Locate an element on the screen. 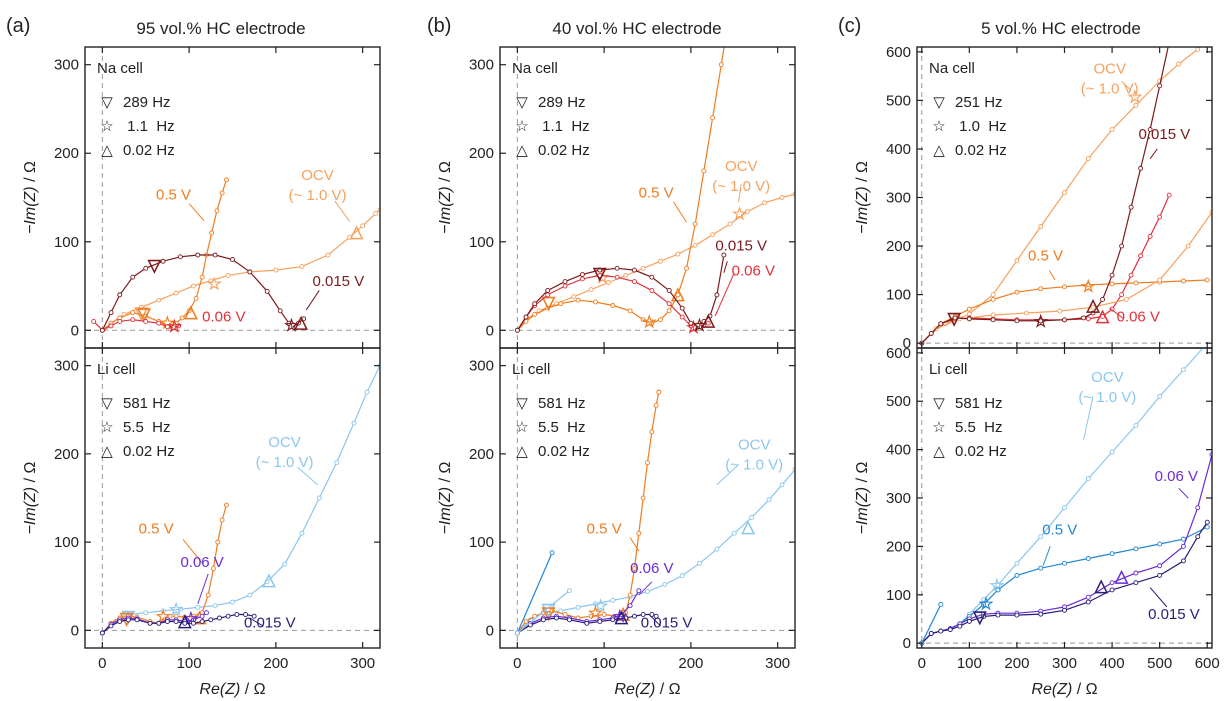 This screenshot has width=1225, height=701. legend-label: 581 Hz is located at coordinates (147, 403).